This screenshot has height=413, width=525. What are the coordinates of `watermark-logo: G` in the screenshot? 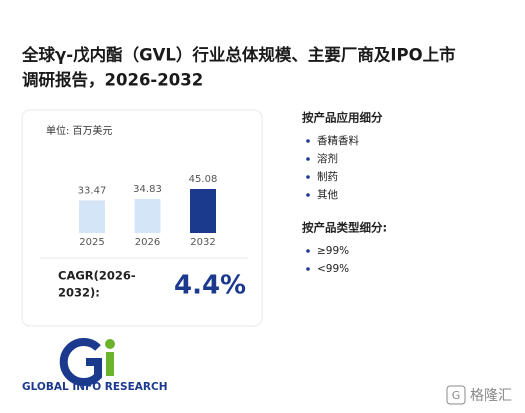 It's located at (456, 395).